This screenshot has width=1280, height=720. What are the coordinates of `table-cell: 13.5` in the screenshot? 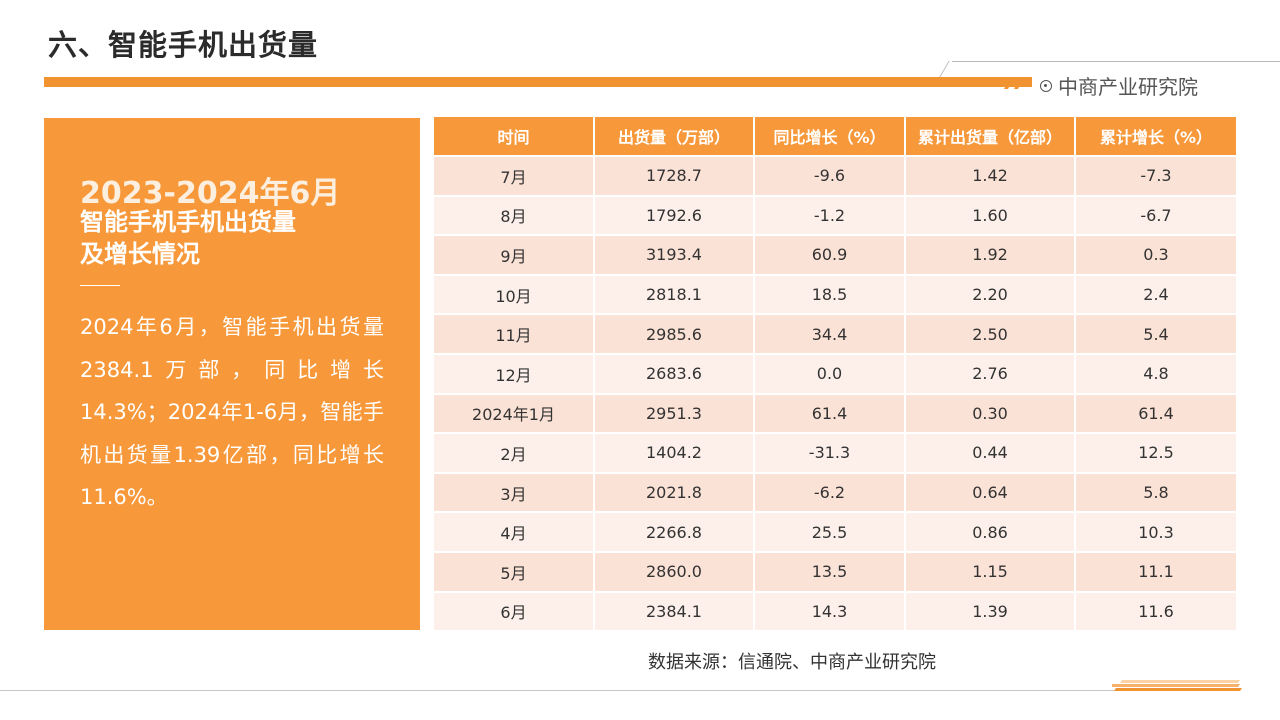 It's located at (830, 572).